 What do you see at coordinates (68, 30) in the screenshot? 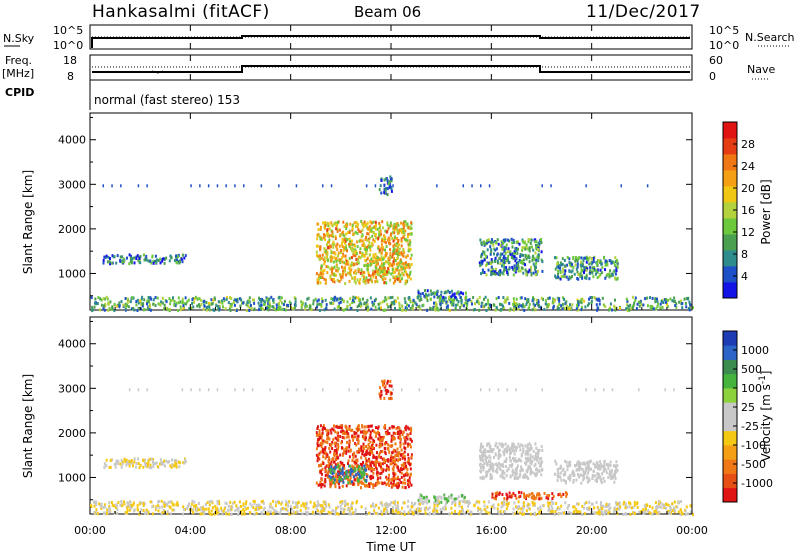
I see `nsky-tick-top: 10^5` at bounding box center [68, 30].